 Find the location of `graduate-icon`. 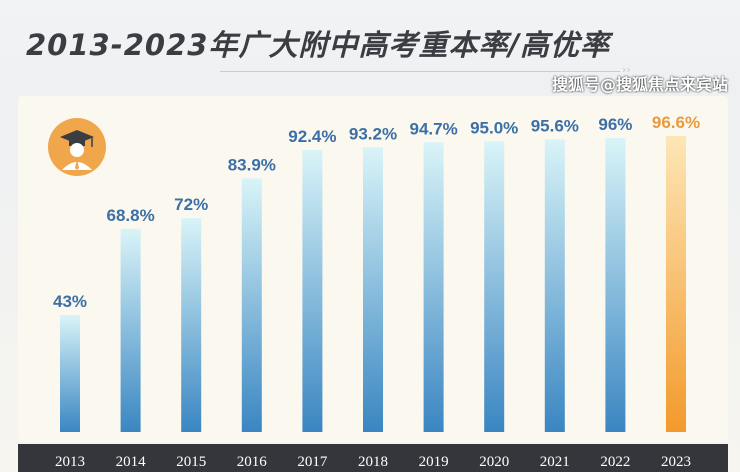

graduate-icon is located at coordinates (77, 147).